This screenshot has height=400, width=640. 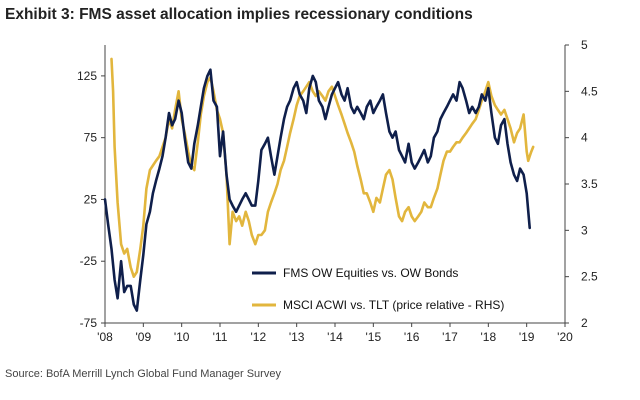 I want to click on x-tick-label: '16, so click(x=412, y=337).